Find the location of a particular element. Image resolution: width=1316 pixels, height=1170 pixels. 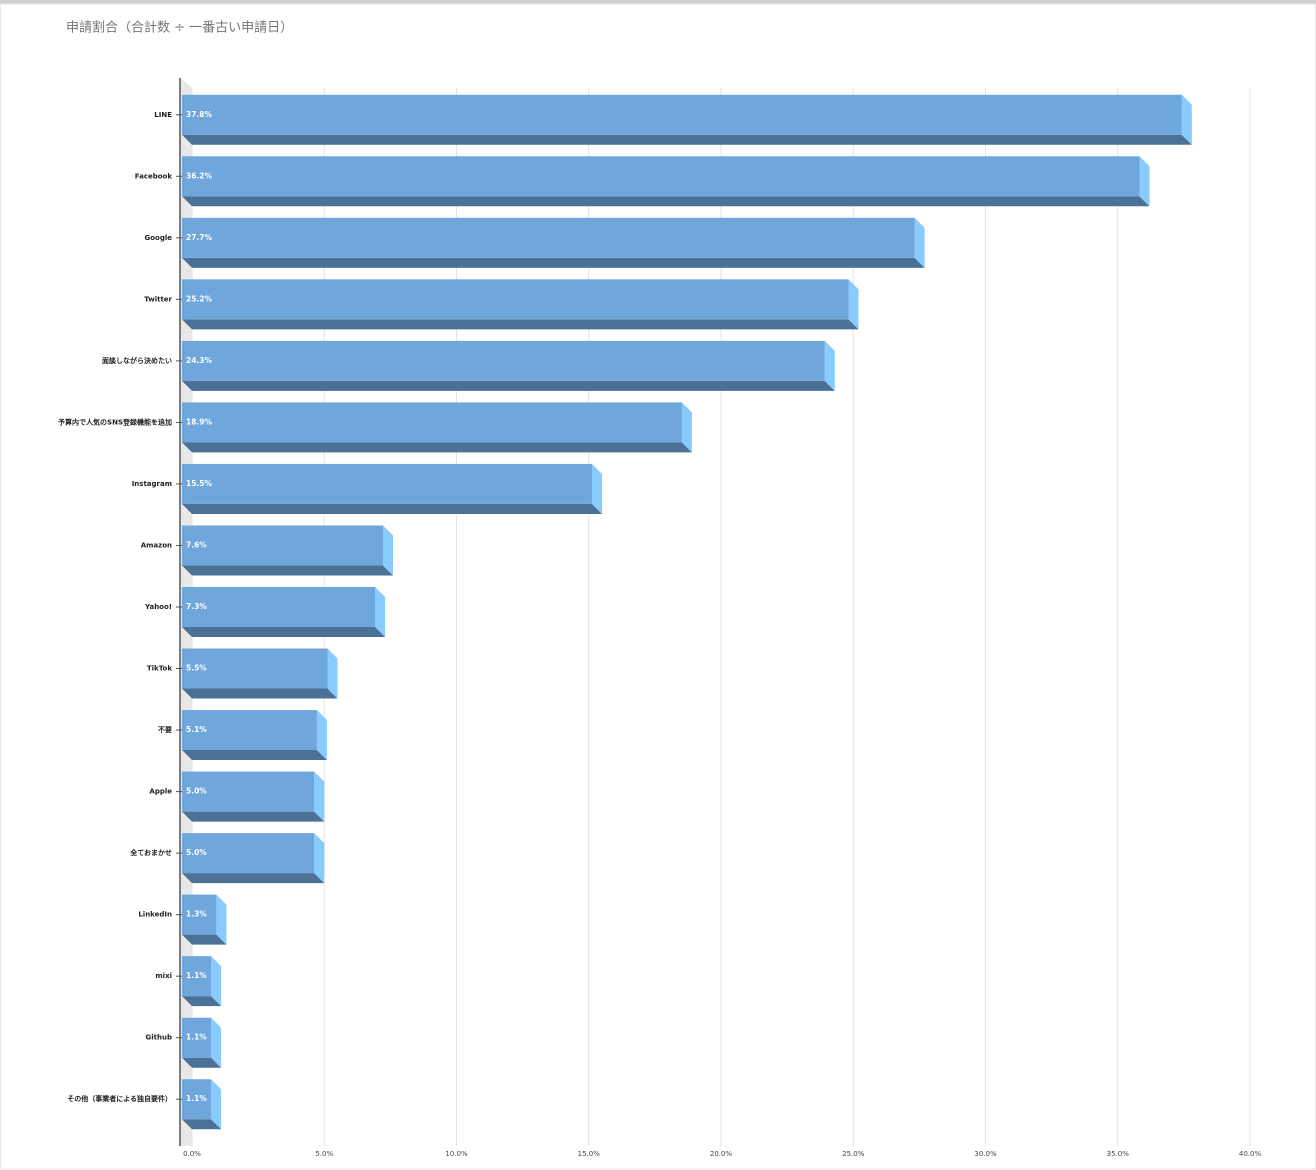

chart-title: 申請割合（合計数 ÷ 一番古い申請日） is located at coordinates (179, 28).